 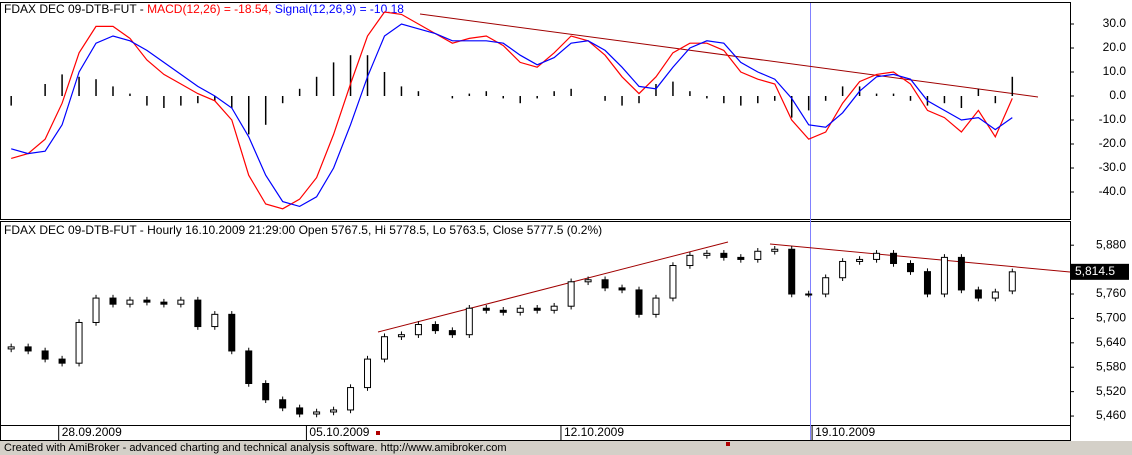 What do you see at coordinates (75, 9) in the screenshot?
I see `title-segment: FDAX DEC 09-DTB-FUT -` at bounding box center [75, 9].